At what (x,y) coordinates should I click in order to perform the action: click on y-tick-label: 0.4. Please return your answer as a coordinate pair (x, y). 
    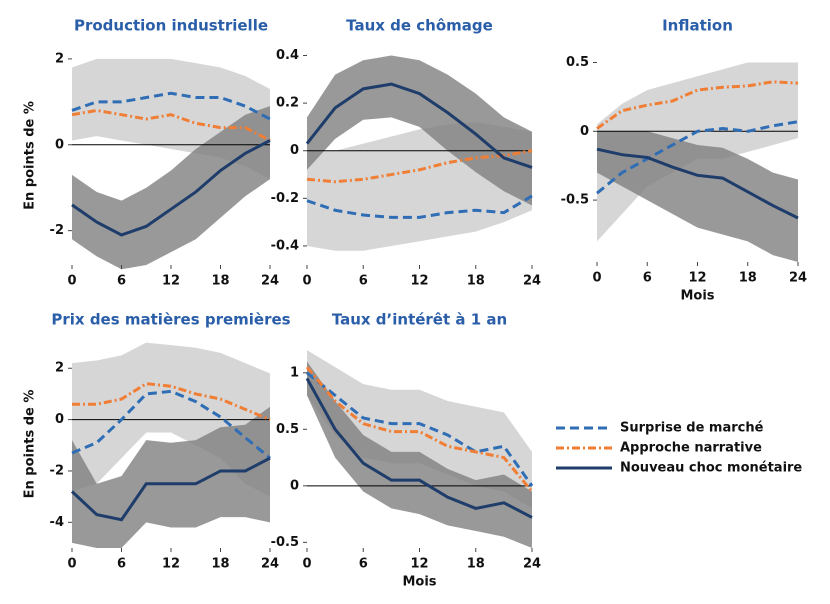
    Looking at the image, I should click on (287, 55).